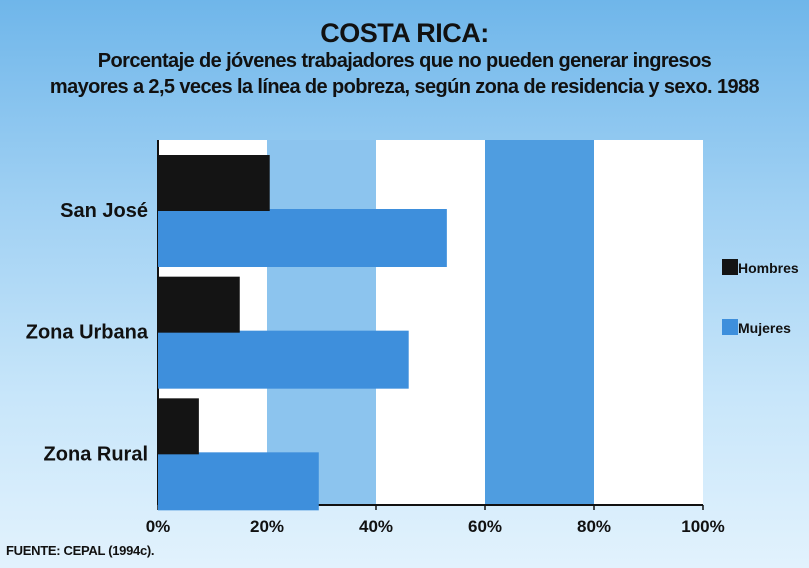  What do you see at coordinates (158, 526) in the screenshot?
I see `x-tick-label: 0%` at bounding box center [158, 526].